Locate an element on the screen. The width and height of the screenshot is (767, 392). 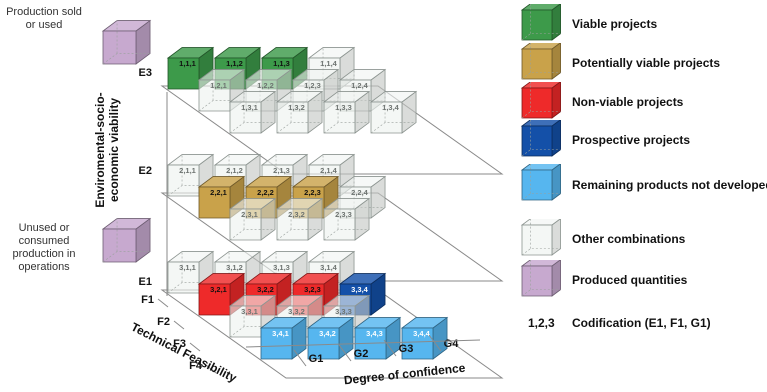
cube-code-label: 2,1,3 is located at coordinates (281, 170).